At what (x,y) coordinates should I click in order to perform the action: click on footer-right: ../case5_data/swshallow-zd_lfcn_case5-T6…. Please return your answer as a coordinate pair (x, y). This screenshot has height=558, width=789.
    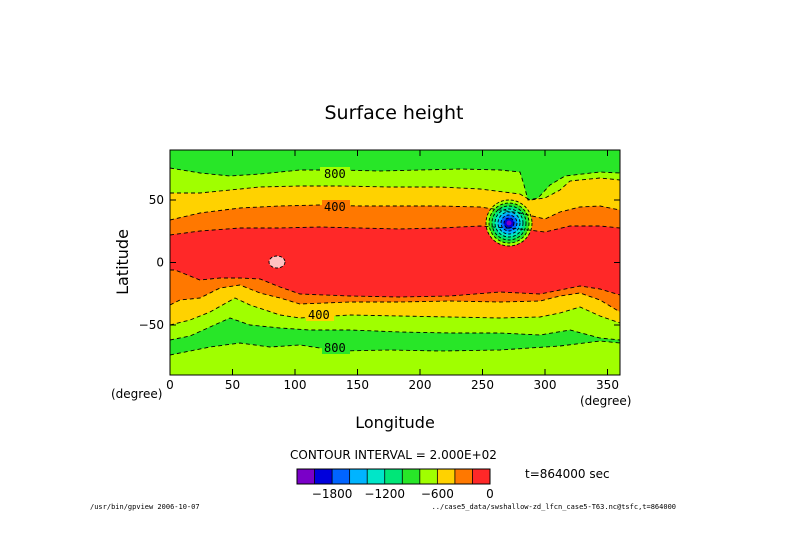
    Looking at the image, I should click on (554, 507).